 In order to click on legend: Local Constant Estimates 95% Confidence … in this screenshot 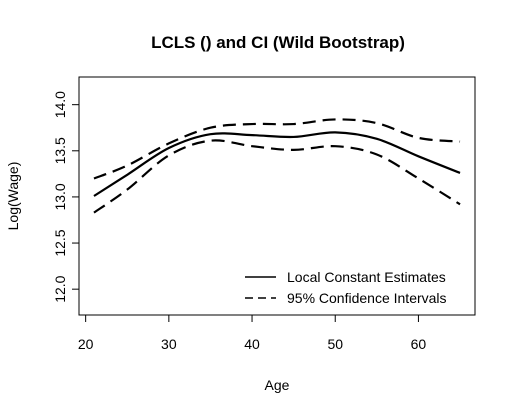, I will do `click(346, 287)`.